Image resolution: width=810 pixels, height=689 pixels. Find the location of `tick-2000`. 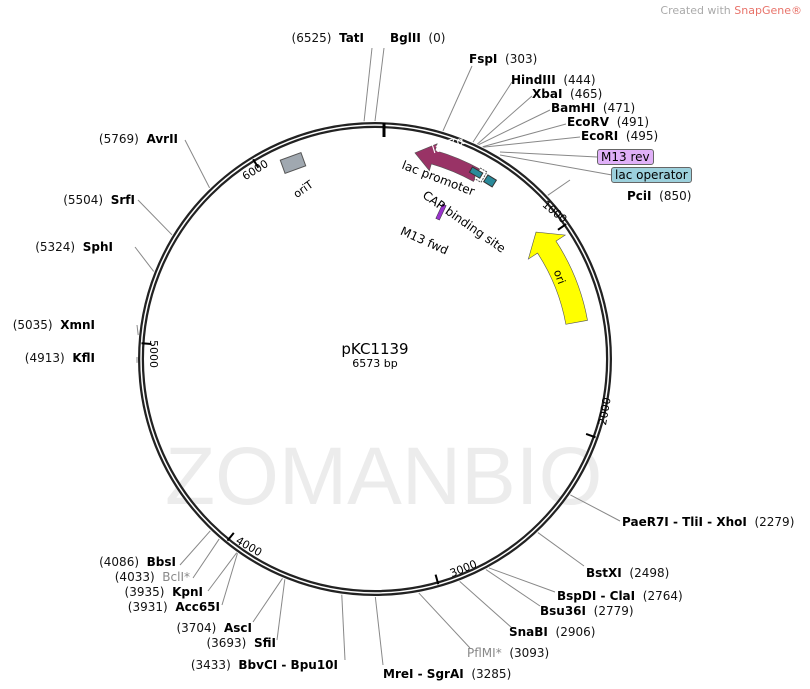

tick-2000 is located at coordinates (590, 435).